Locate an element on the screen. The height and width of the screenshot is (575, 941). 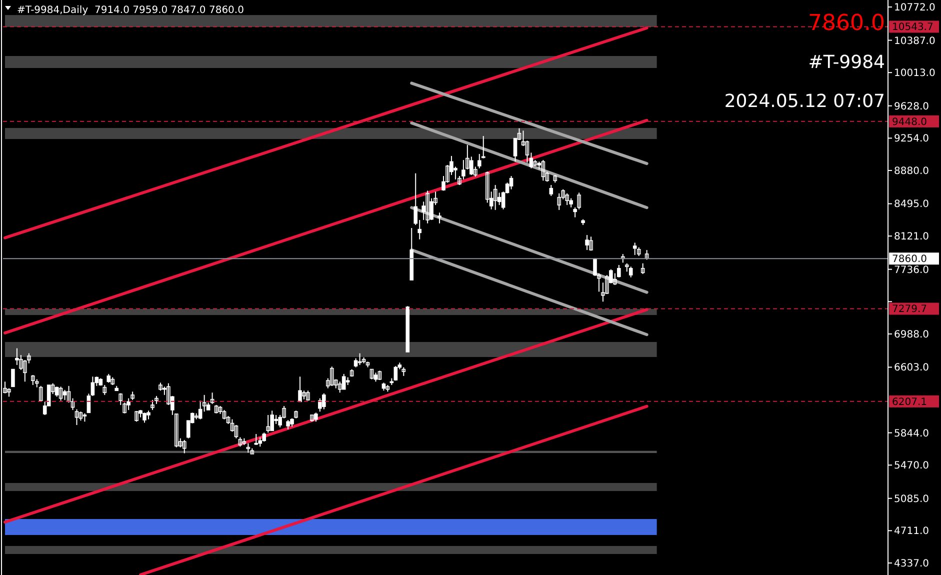
y-tick-label: 10387.0 is located at coordinates (915, 41).